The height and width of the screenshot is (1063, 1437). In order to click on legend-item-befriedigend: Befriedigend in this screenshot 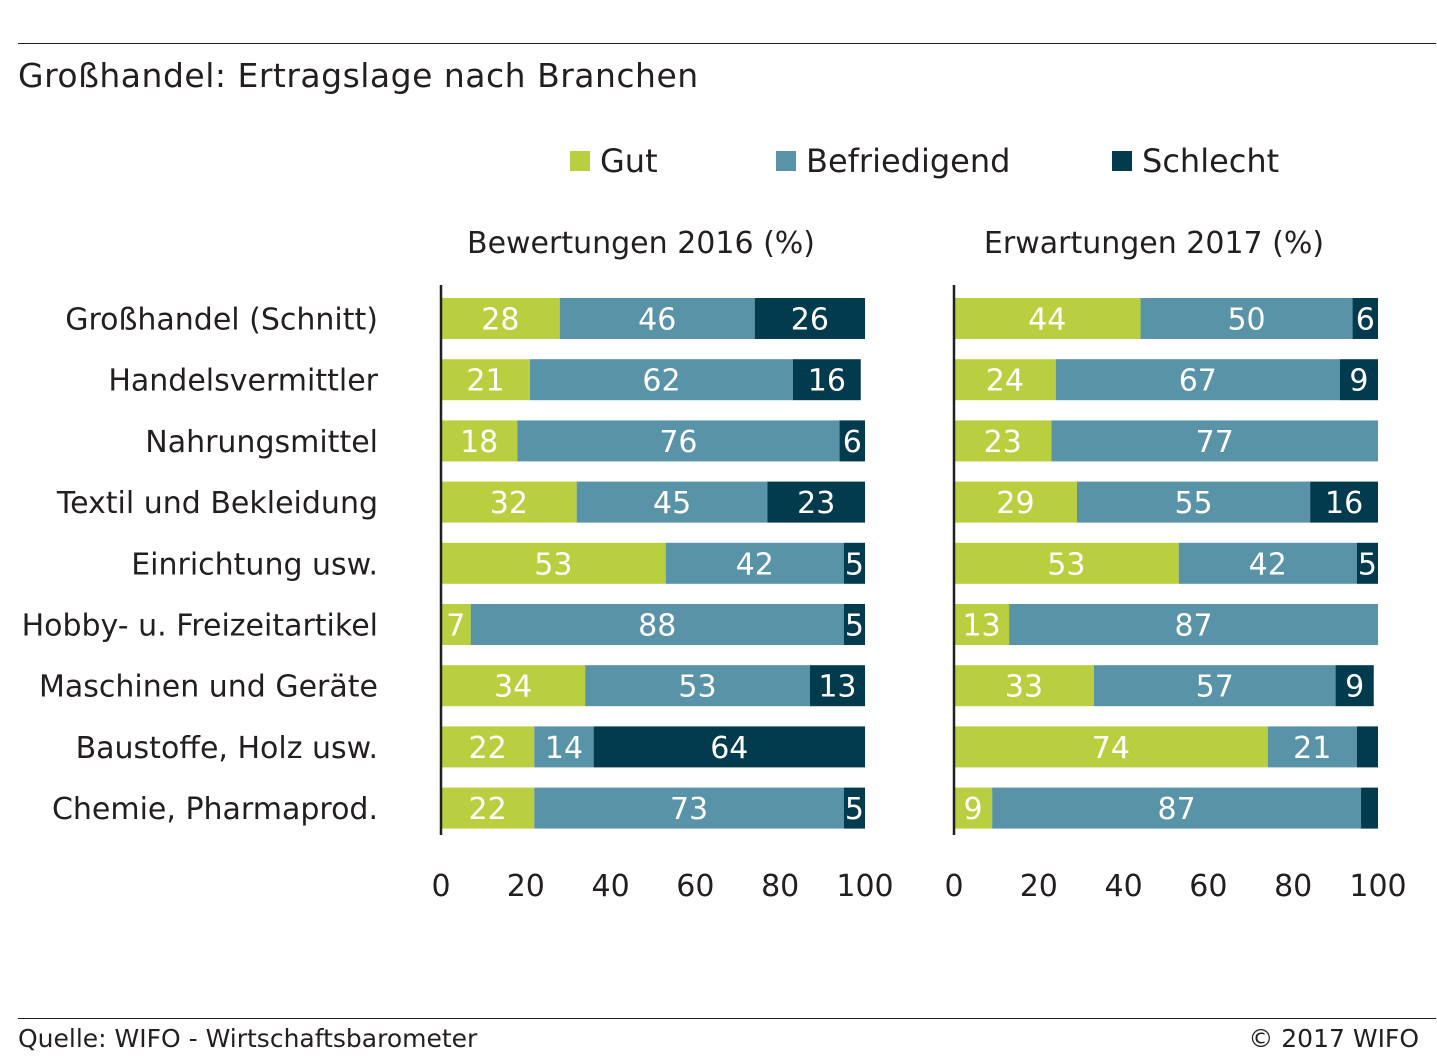, I will do `click(893, 161)`.